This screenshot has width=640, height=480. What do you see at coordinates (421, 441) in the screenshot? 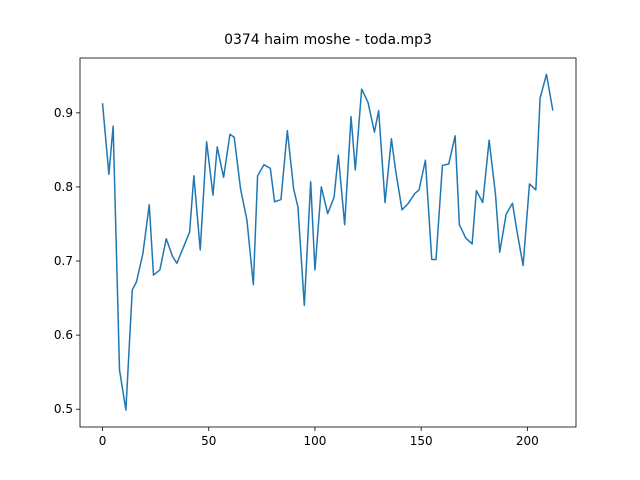
I see `x-tick-label: 150` at bounding box center [421, 441].